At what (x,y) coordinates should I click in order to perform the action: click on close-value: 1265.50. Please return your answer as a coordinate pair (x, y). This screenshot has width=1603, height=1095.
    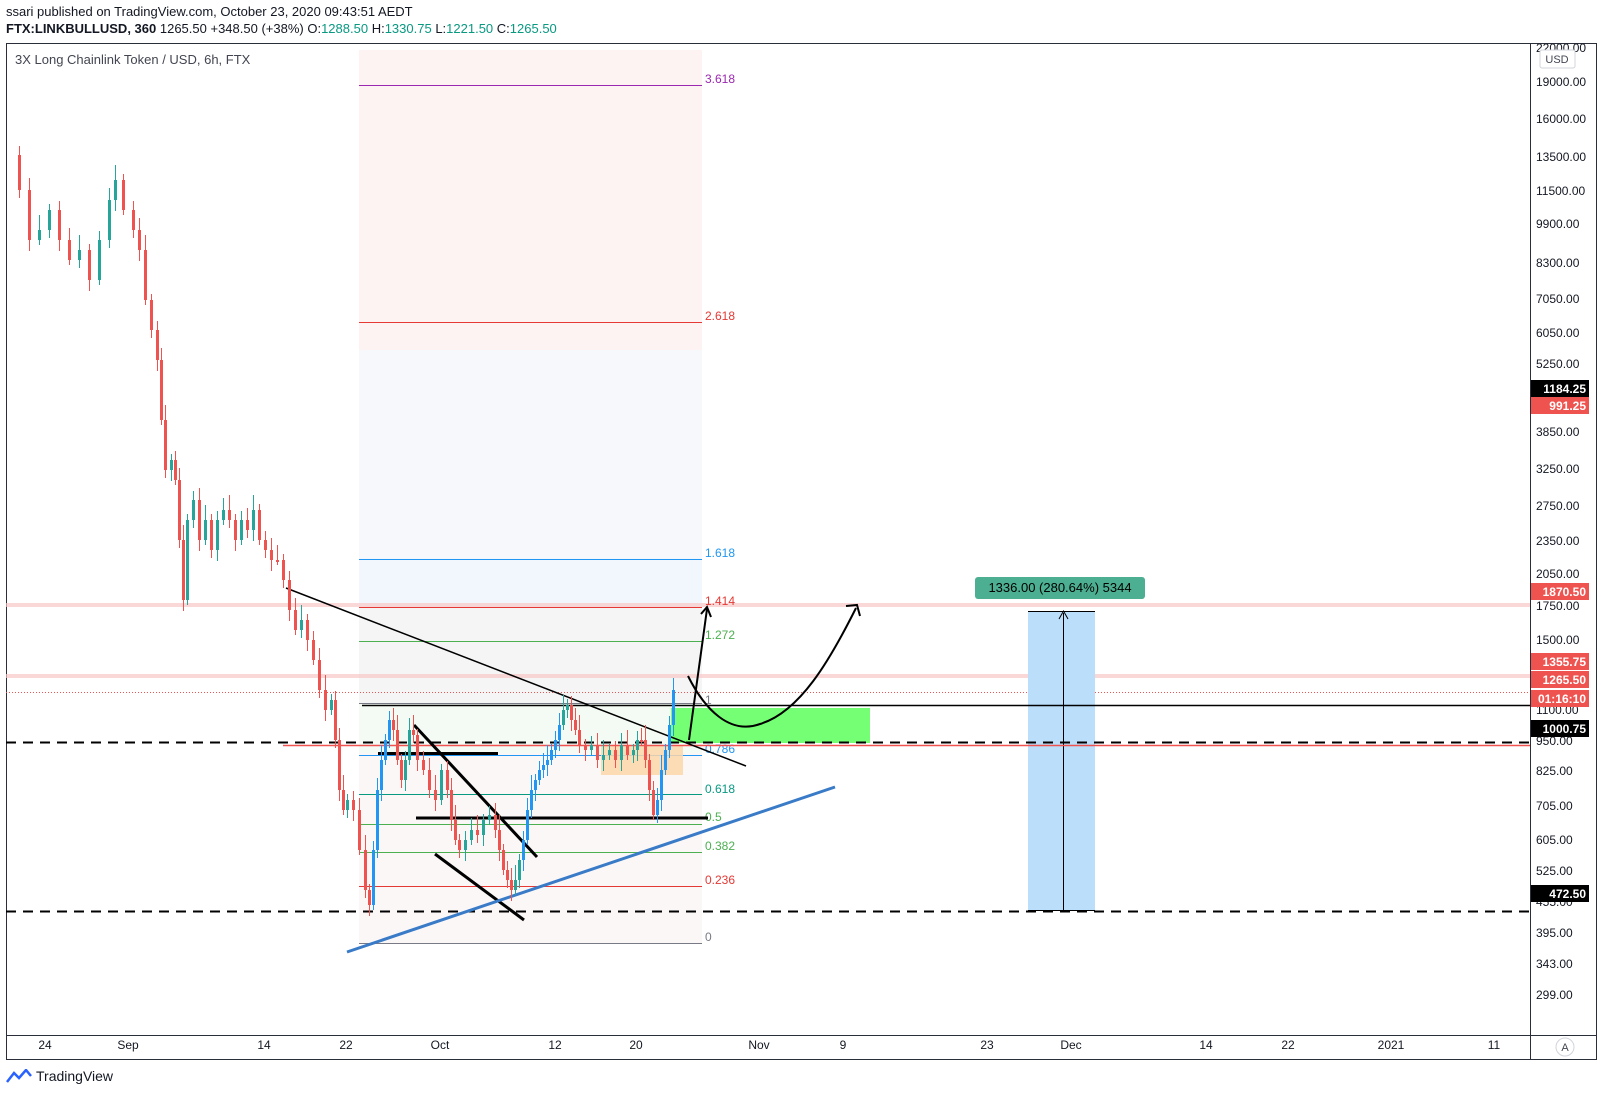
    Looking at the image, I should click on (533, 28).